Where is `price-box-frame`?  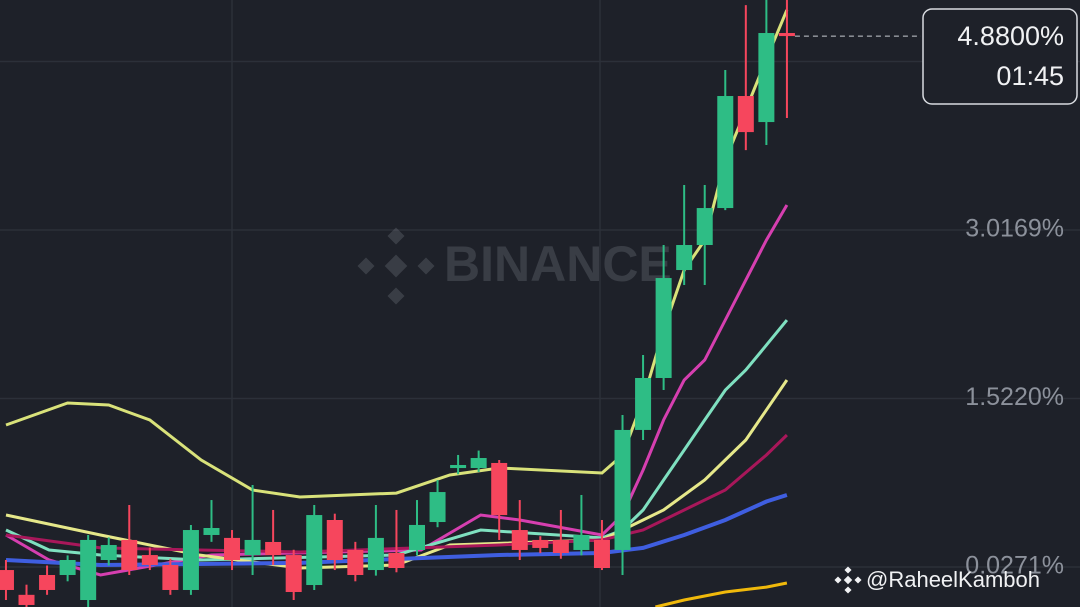 price-box-frame is located at coordinates (1000, 56).